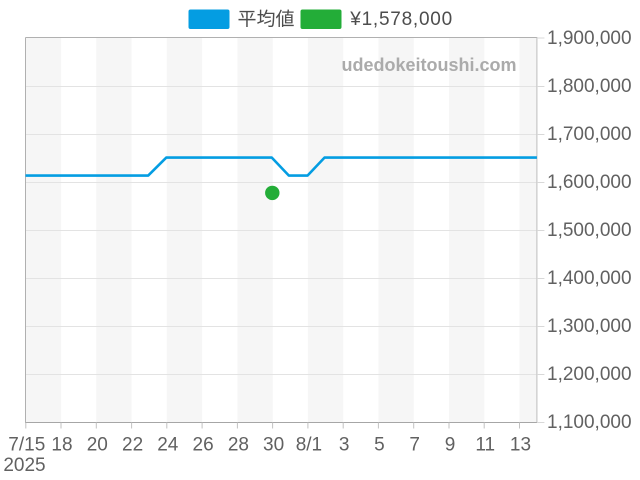  Describe the element at coordinates (379, 445) in the screenshot. I see `svg-text: 5` at that location.